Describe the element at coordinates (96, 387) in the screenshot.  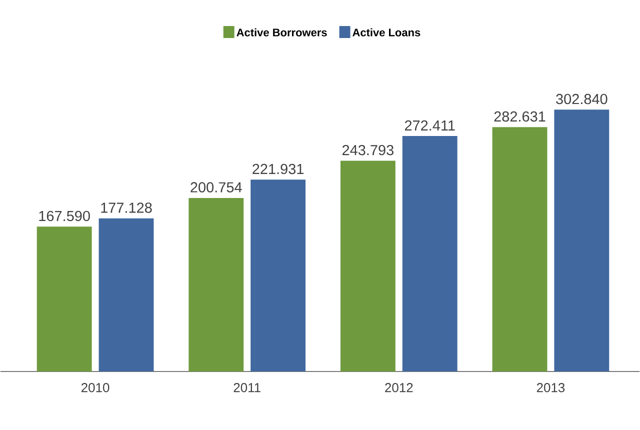
I see `x-tick-label: 2010` at that location.